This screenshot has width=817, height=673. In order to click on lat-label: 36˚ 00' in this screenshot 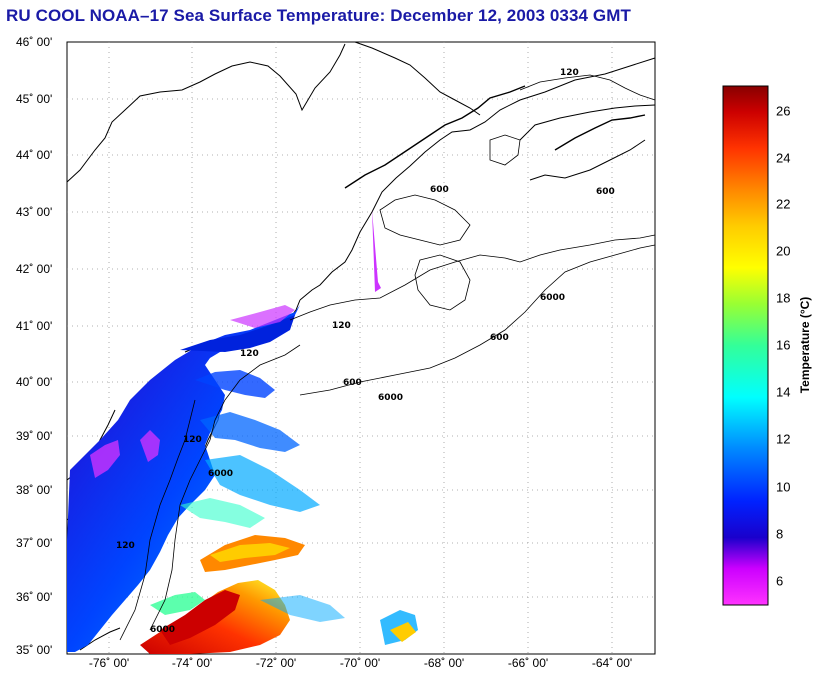, I will do `click(34, 597)`.